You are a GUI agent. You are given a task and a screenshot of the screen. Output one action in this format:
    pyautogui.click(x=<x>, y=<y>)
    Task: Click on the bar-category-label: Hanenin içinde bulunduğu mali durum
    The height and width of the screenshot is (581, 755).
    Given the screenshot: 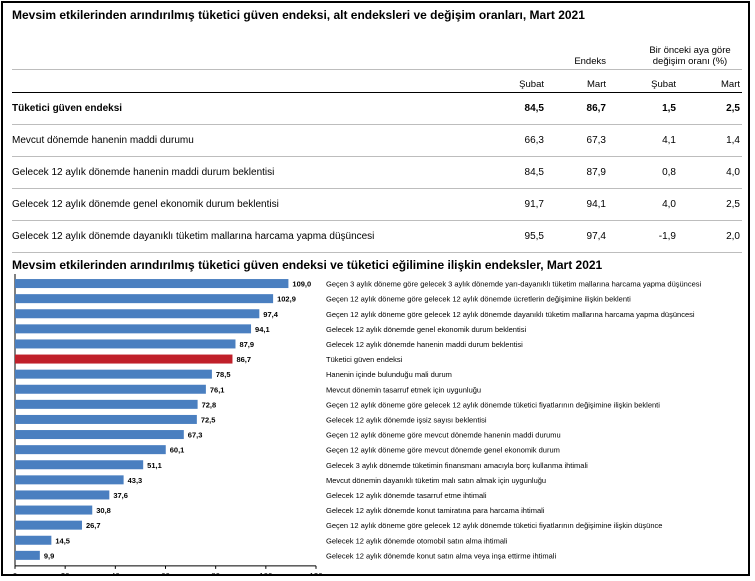 What is the action you would take?
    pyautogui.click(x=389, y=374)
    